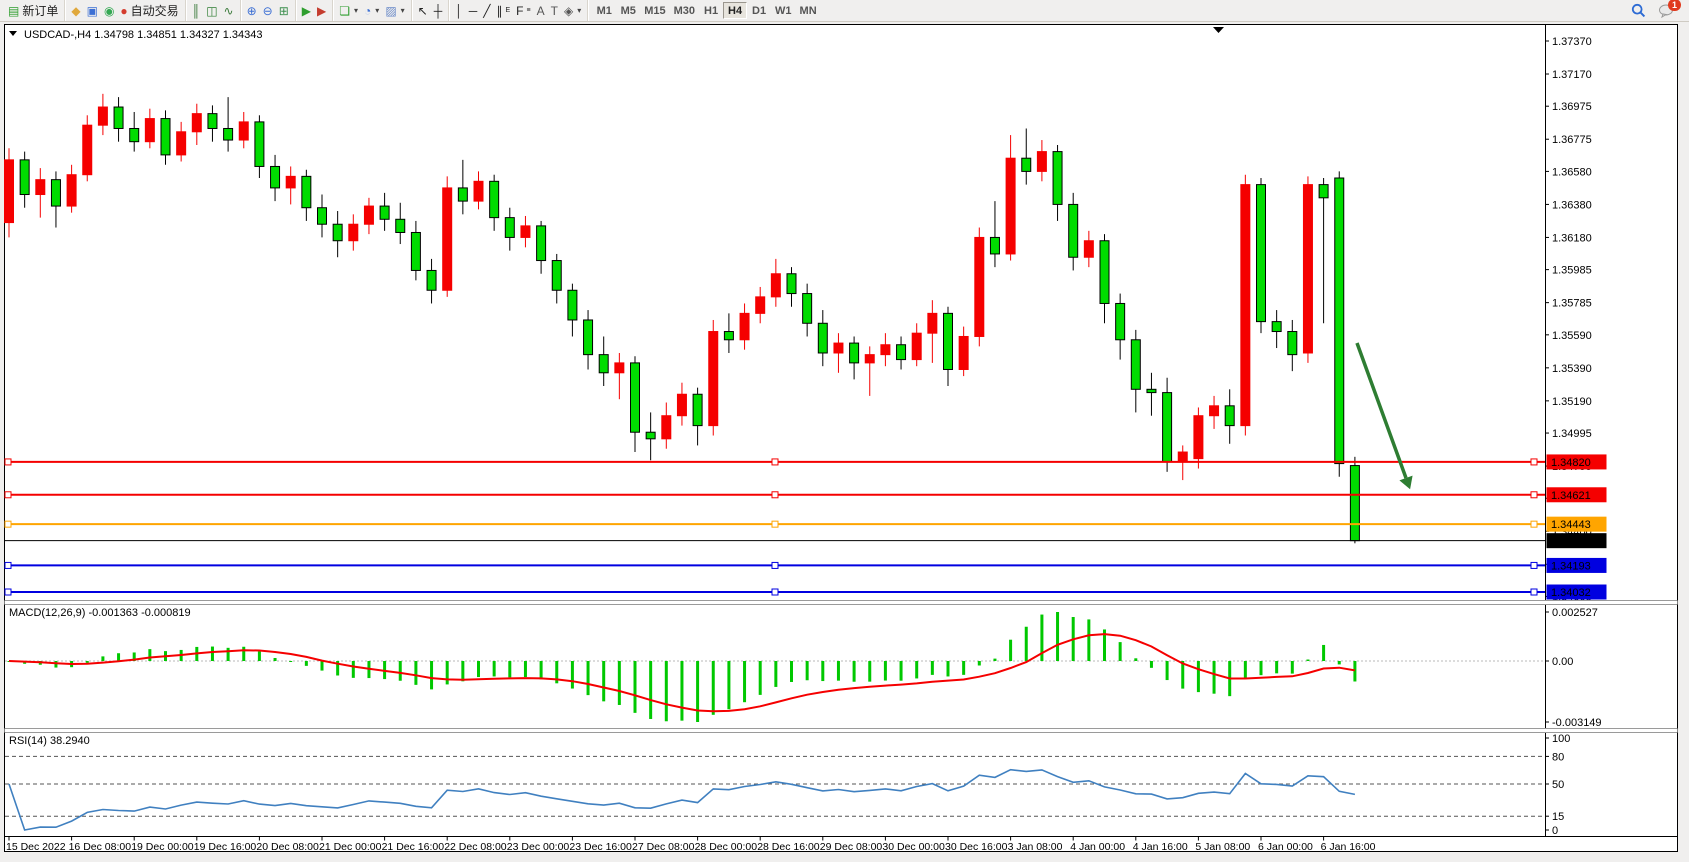 This screenshot has width=1689, height=862. I want to click on autotrading-icon: ●, so click(124, 10).